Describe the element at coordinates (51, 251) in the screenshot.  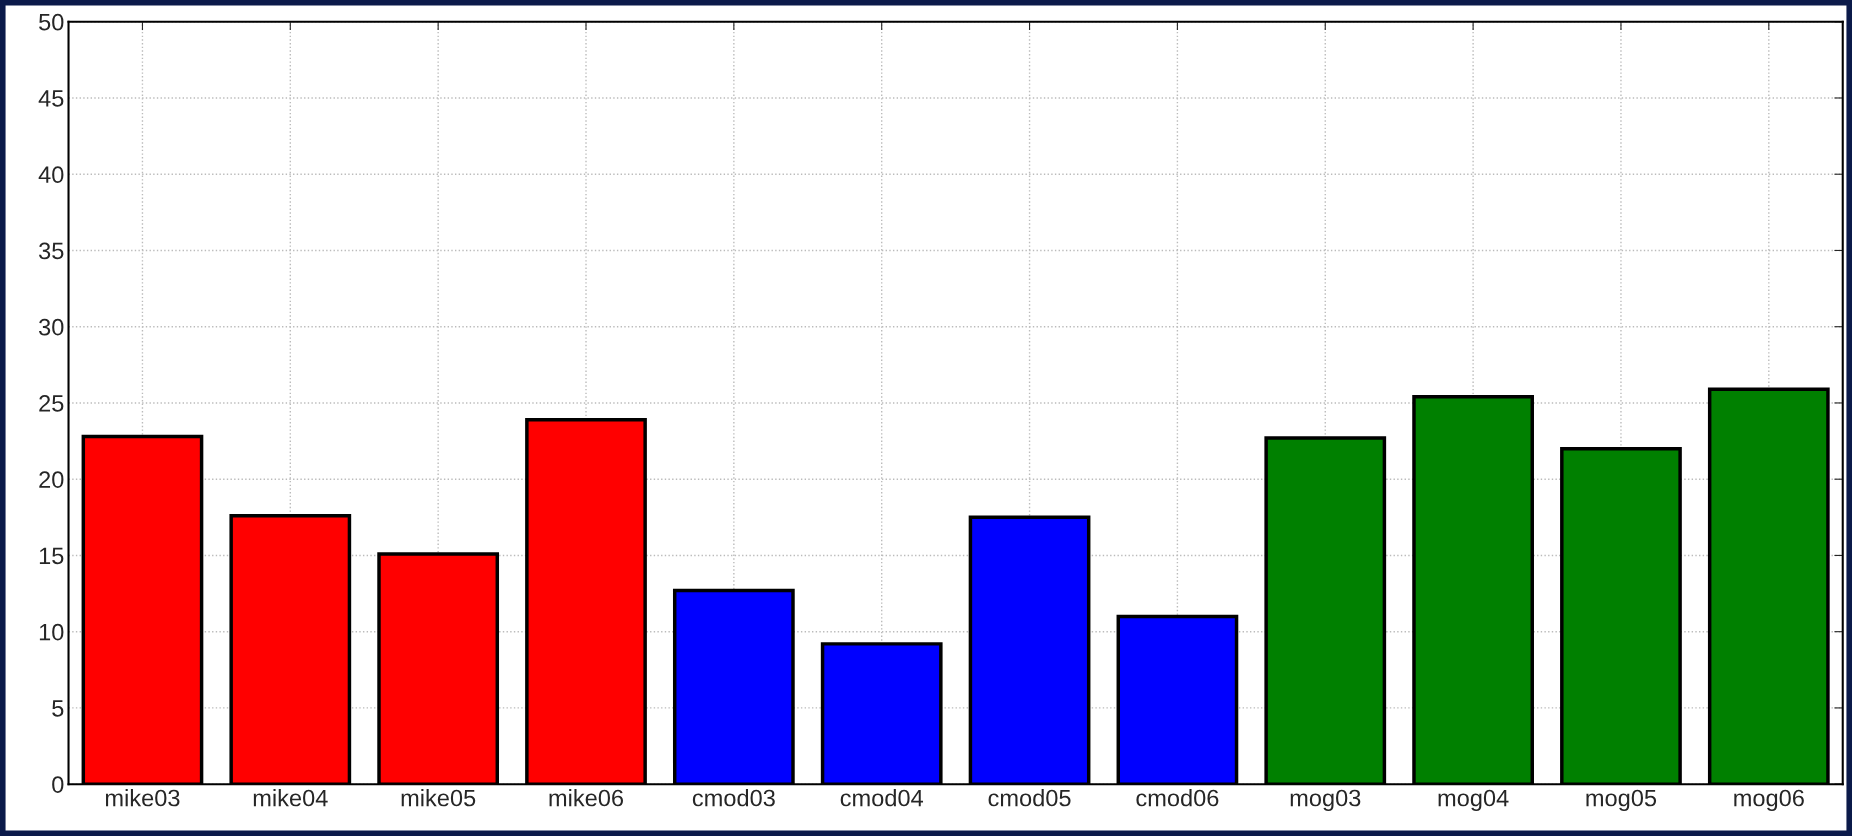
I see `y-tick-label: 35` at that location.